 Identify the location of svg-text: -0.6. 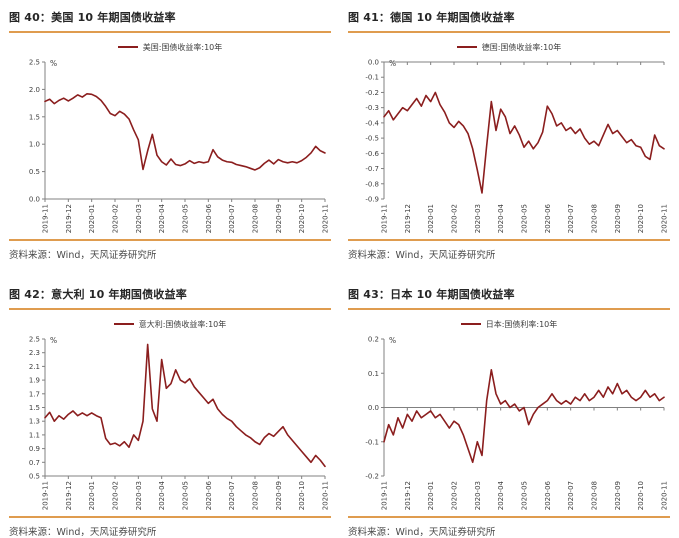
(372, 154).